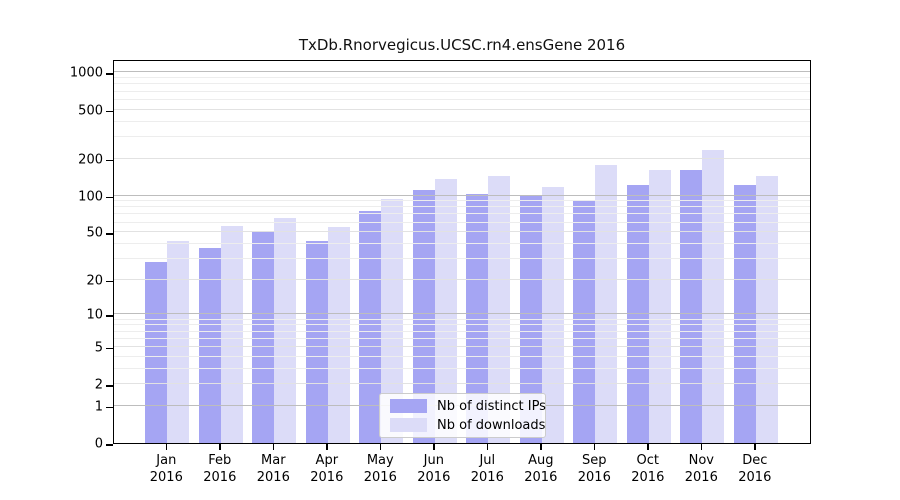 Image resolution: width=900 pixels, height=500 pixels. Describe the element at coordinates (220, 447) in the screenshot. I see `x-tick-feb` at that location.